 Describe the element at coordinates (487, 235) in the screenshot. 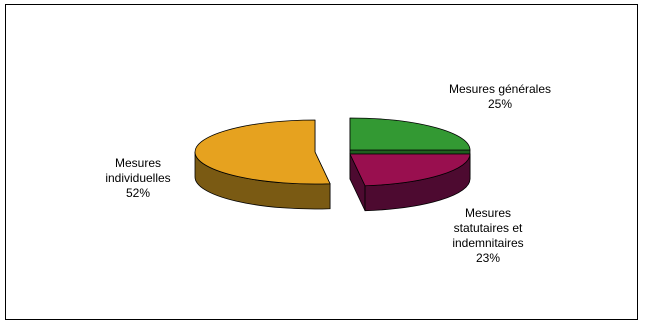

I see `data-label-mesures-statutaires-et-indemnitaires: Mesures statutaires et indemnitaires 23%` at that location.